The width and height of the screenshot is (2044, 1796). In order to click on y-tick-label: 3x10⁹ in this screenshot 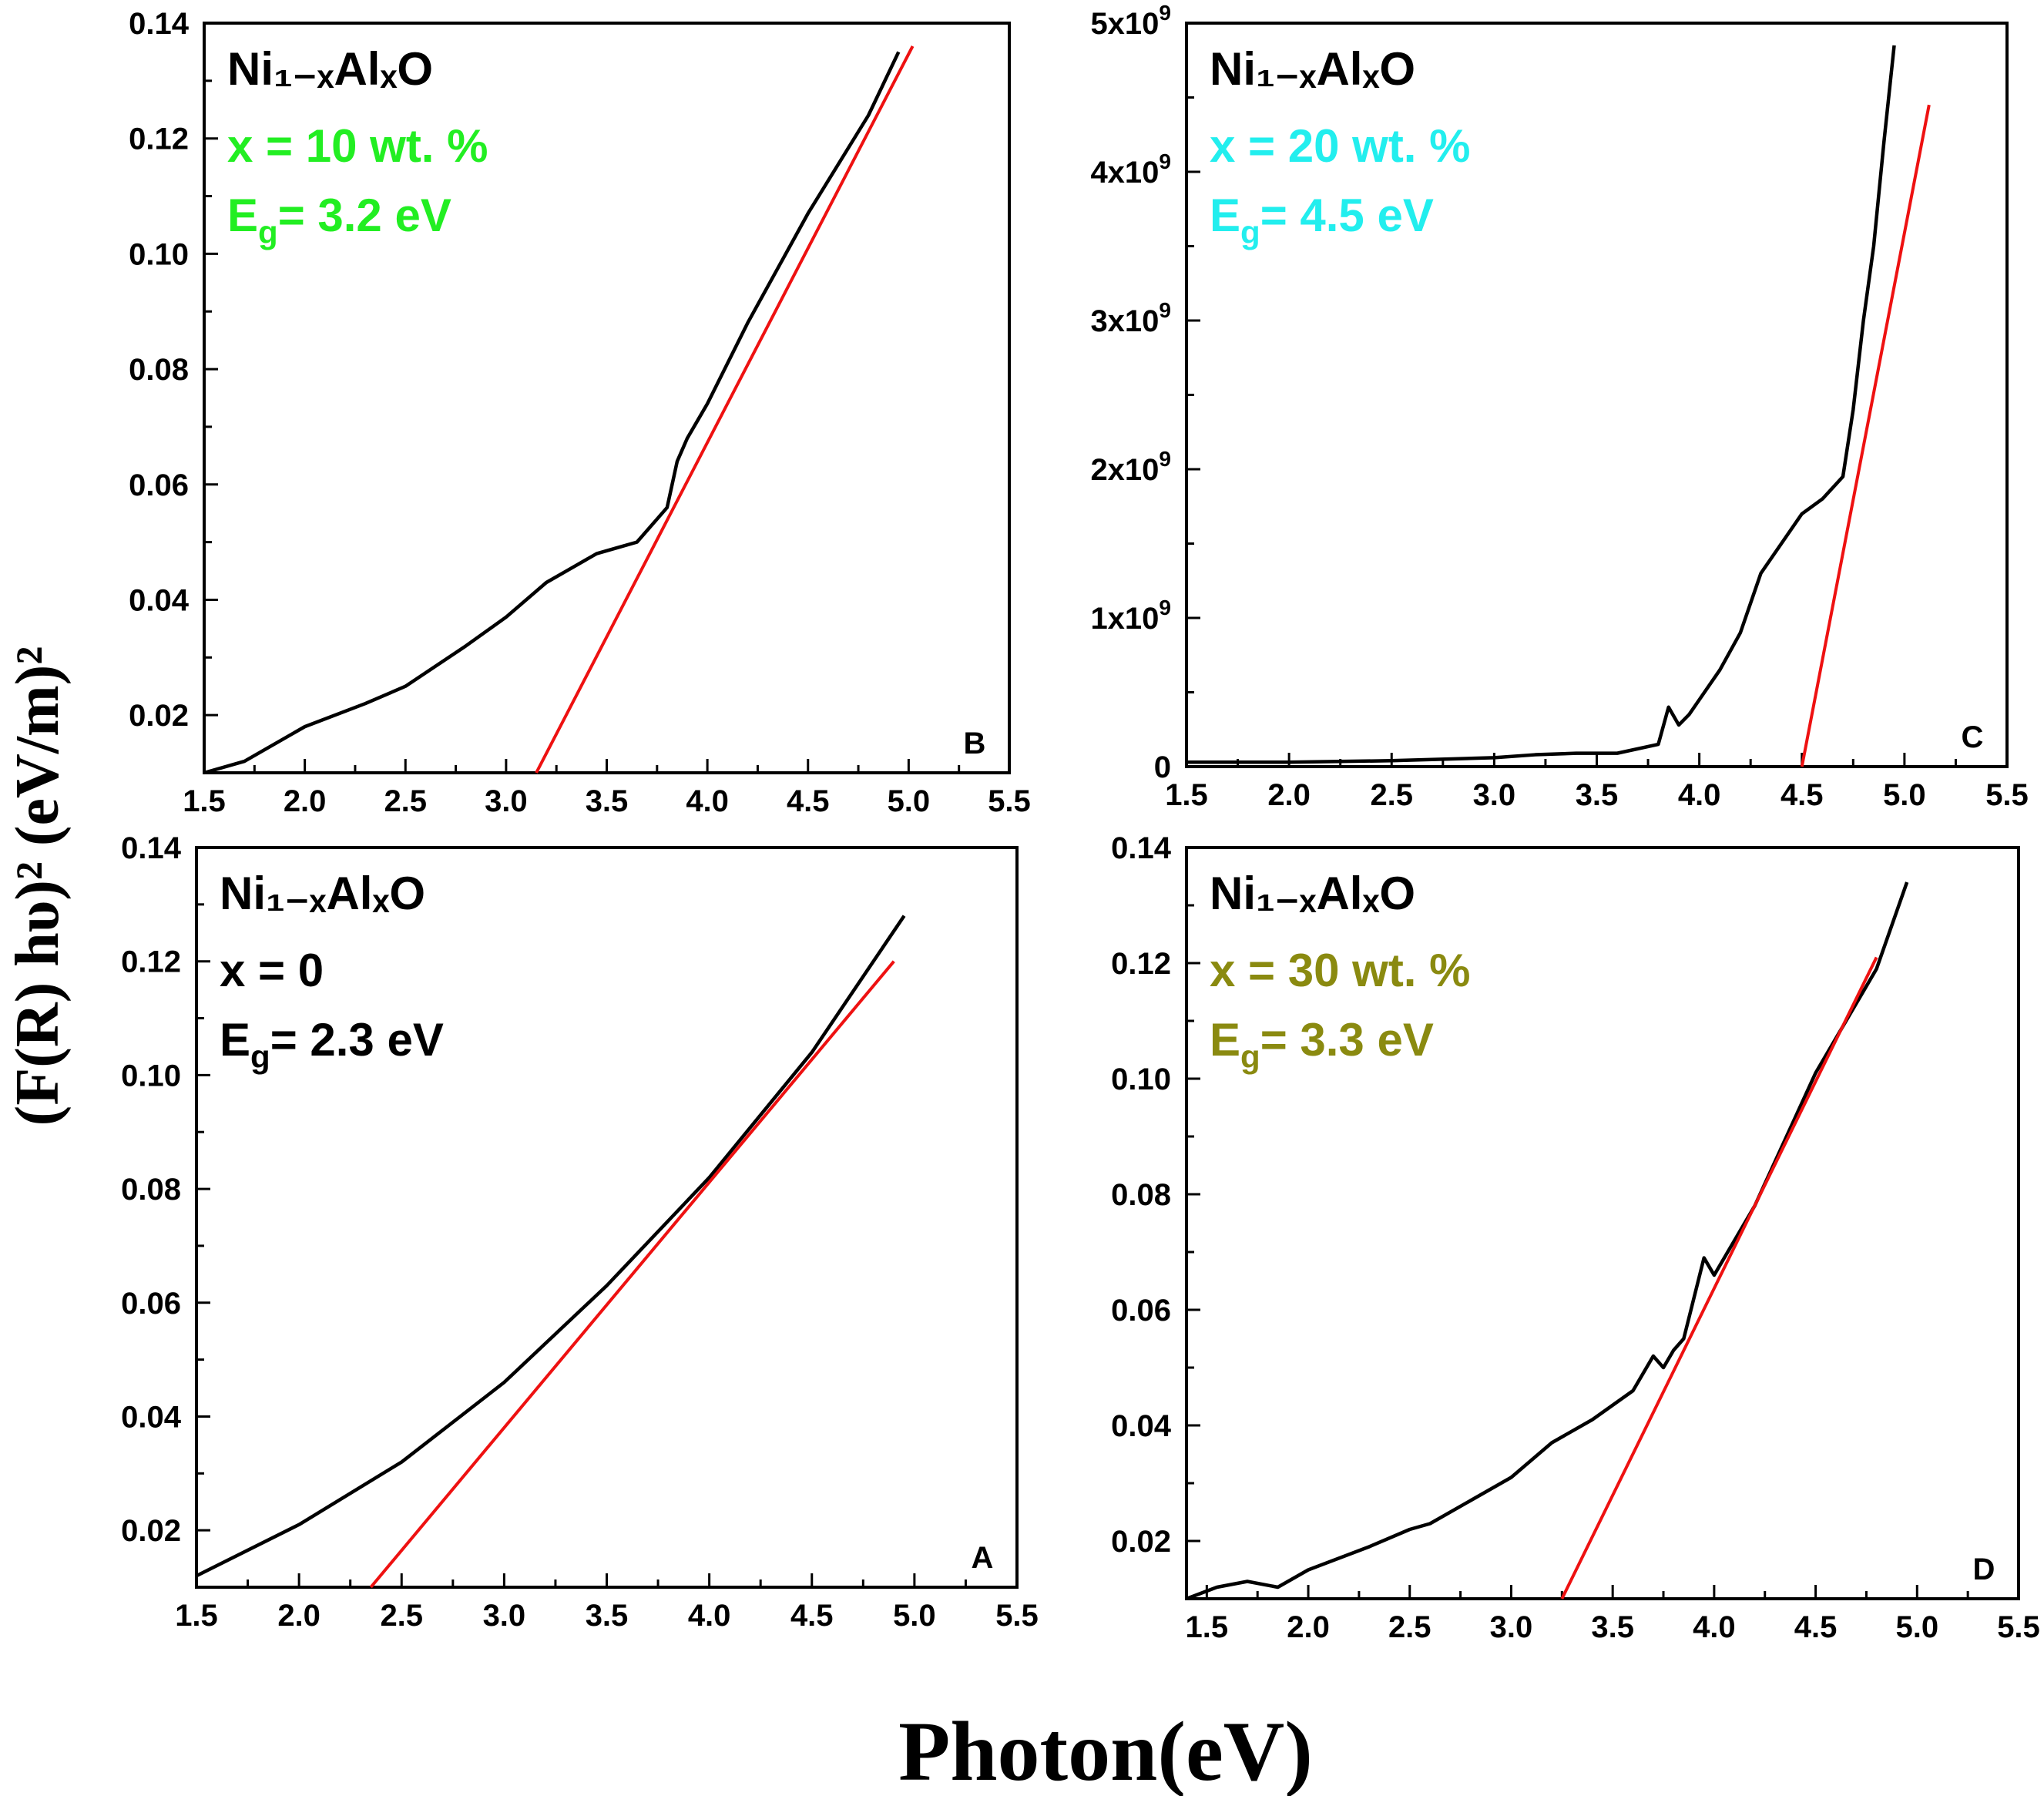, I will do `click(1130, 318)`.